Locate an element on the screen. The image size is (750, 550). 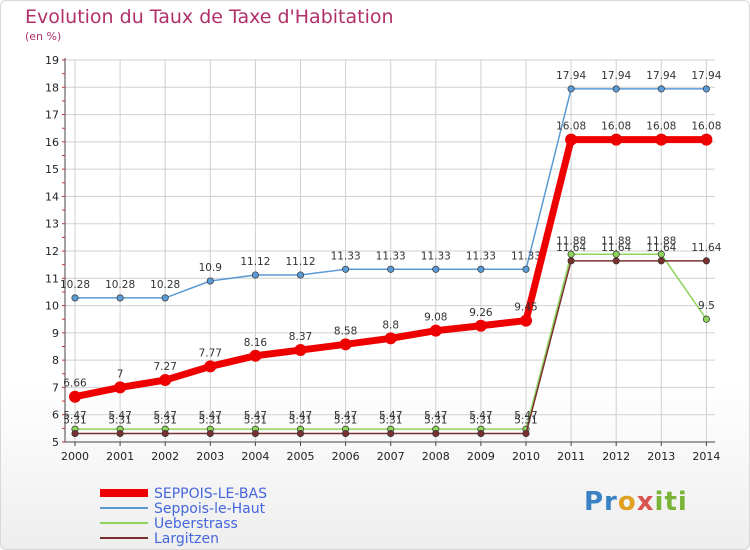
chart-unit-label: (en %) is located at coordinates (43, 36).